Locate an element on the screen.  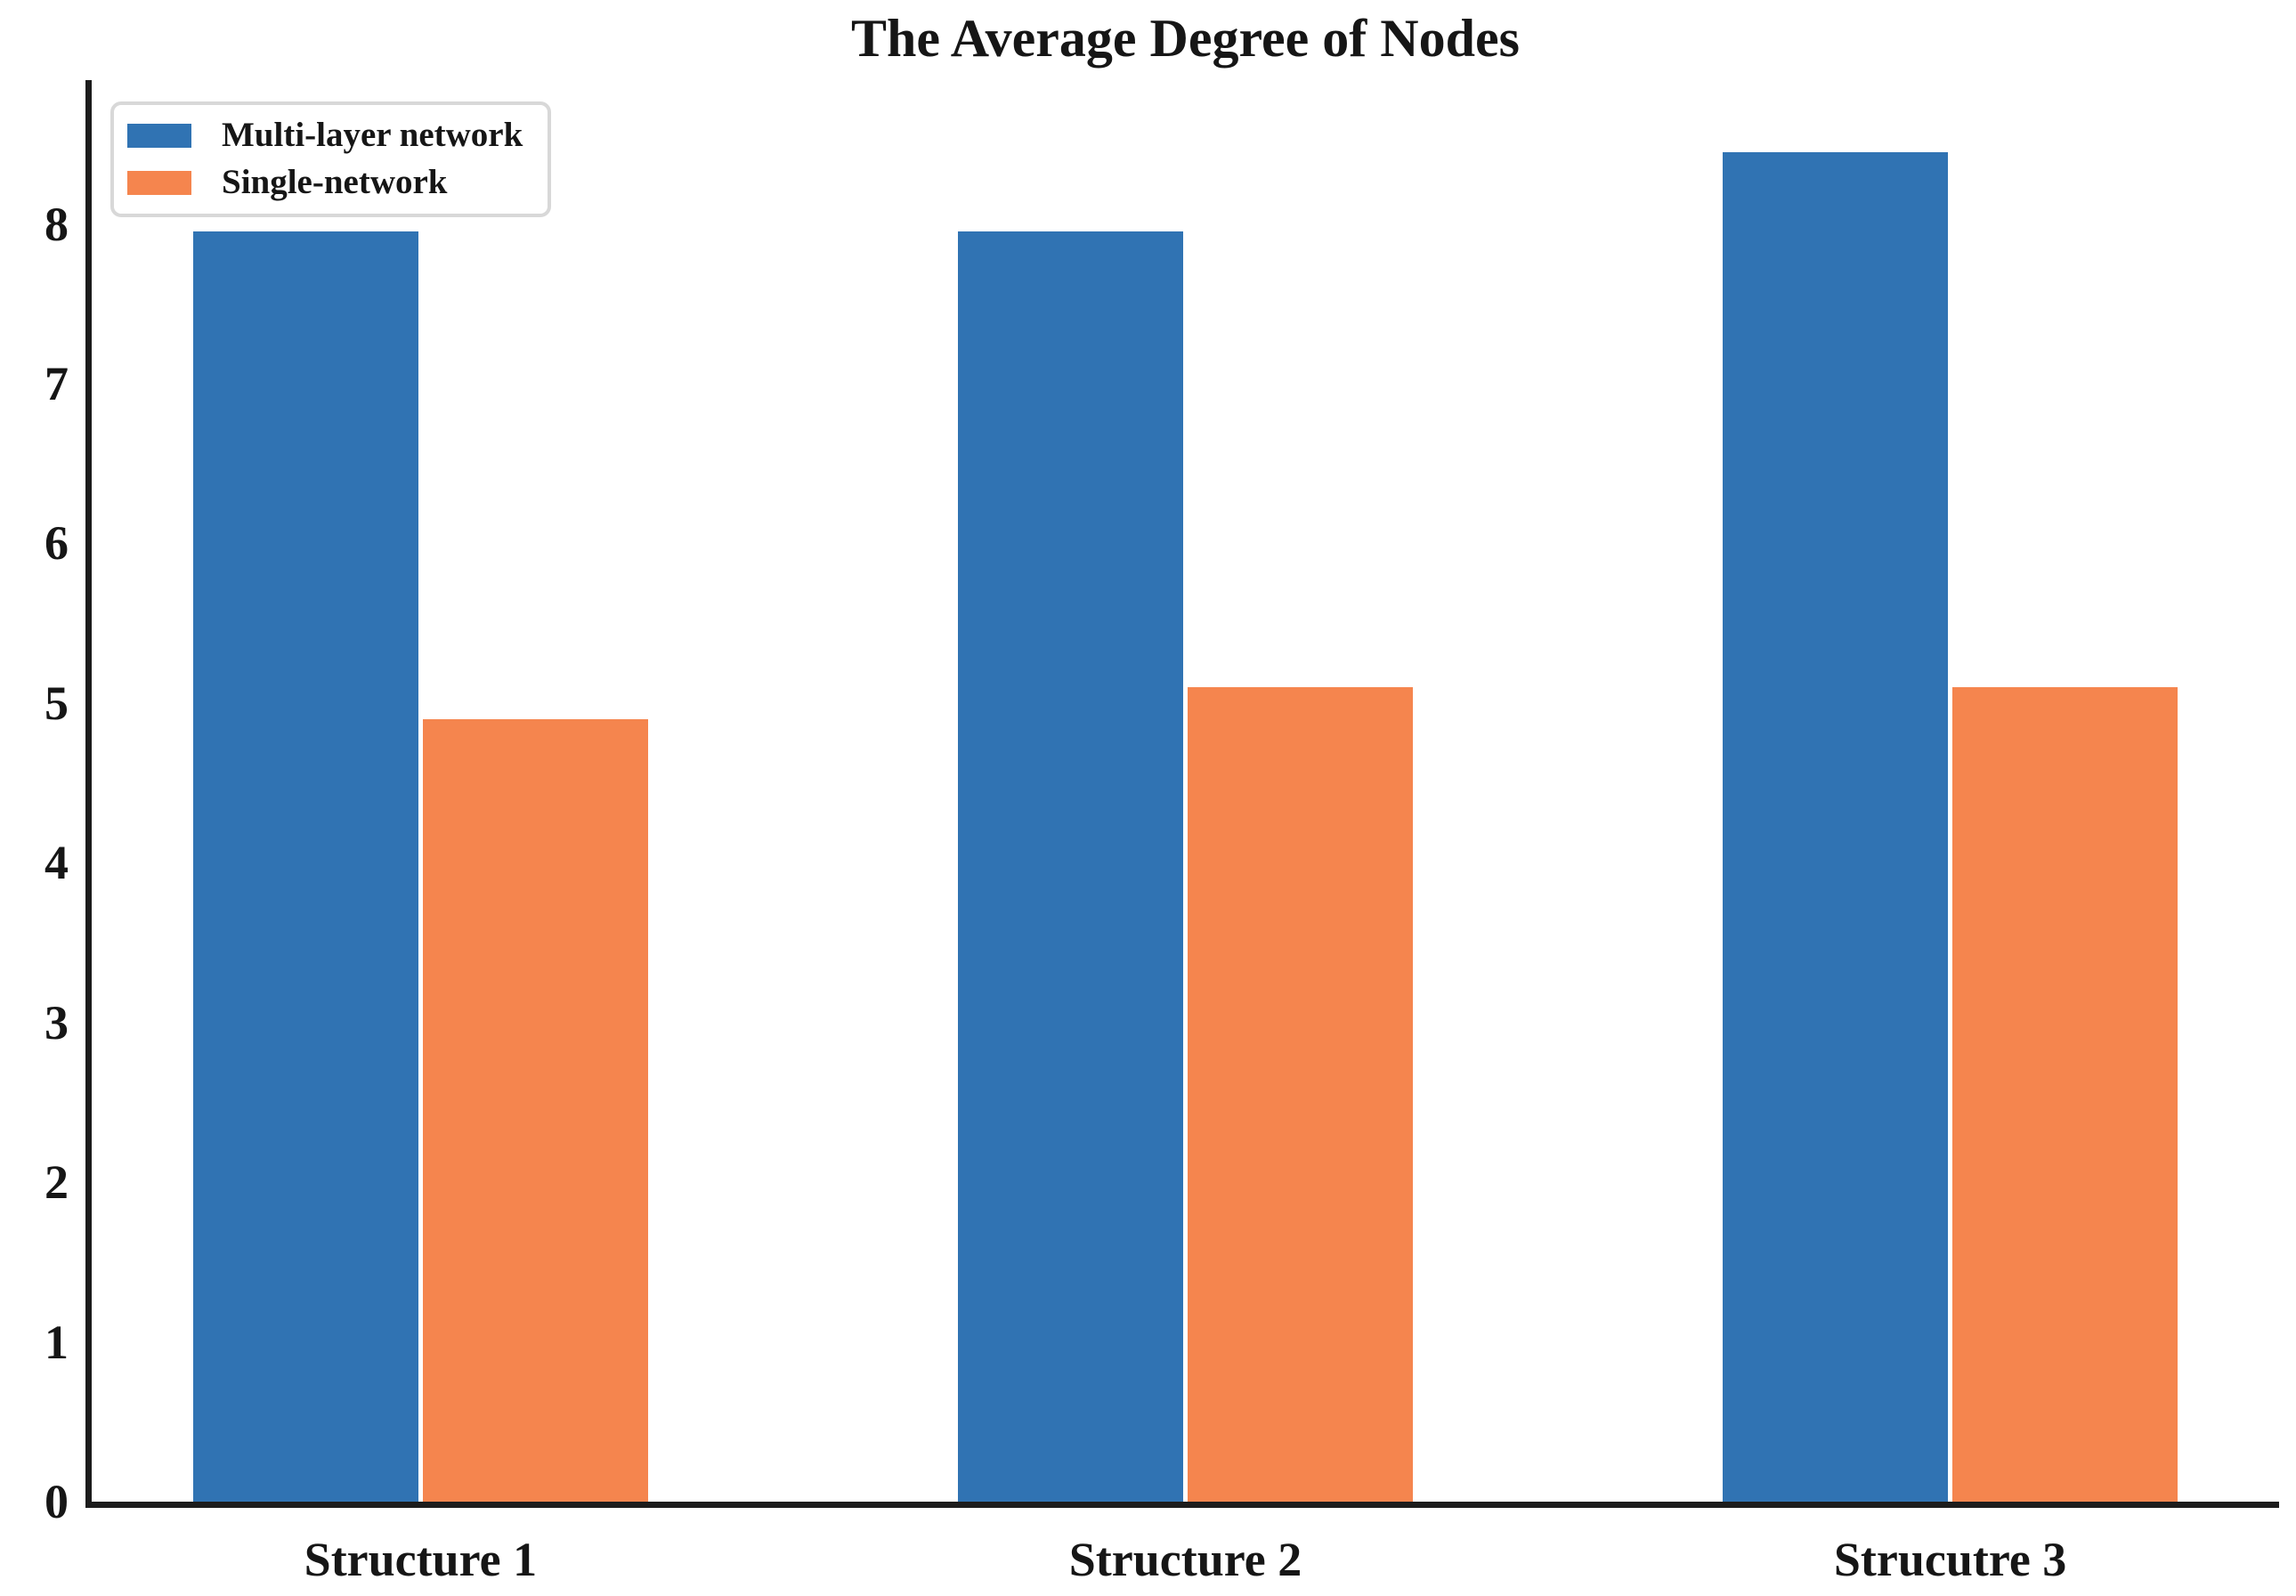
x-tick-label-structure-2: Structure 2 is located at coordinates (1185, 1559).